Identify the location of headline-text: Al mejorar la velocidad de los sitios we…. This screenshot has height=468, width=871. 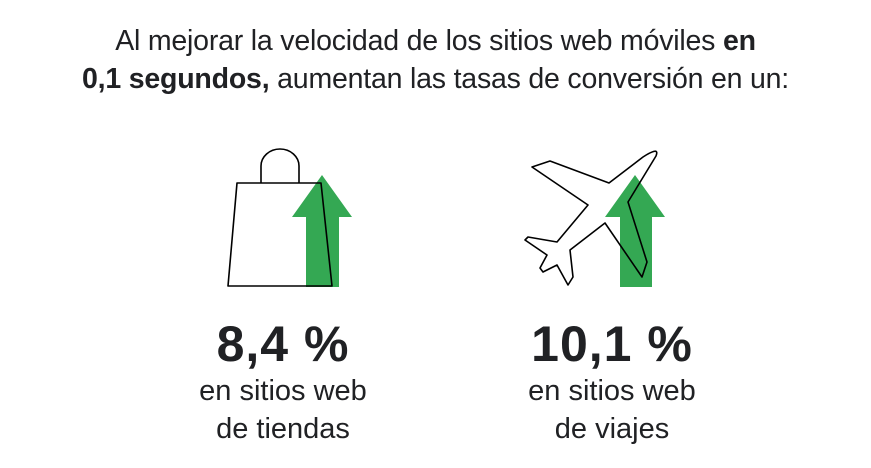
(419, 41).